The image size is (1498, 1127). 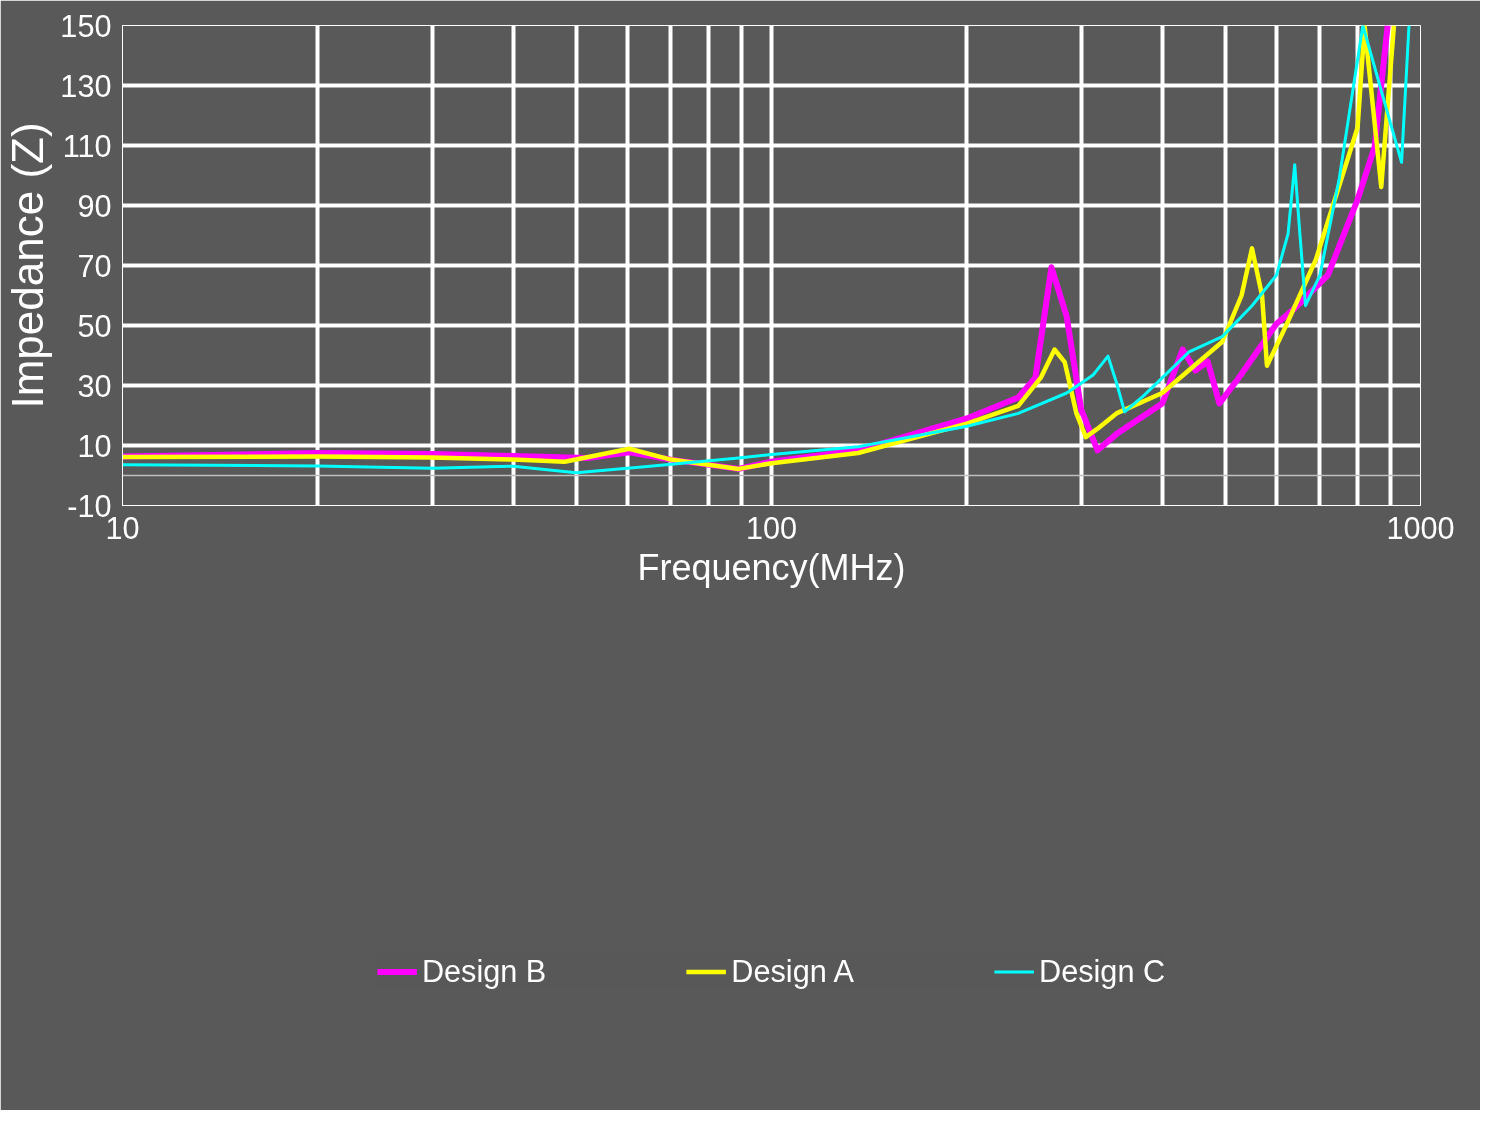 I want to click on y-tick-label: 10, so click(x=94, y=445).